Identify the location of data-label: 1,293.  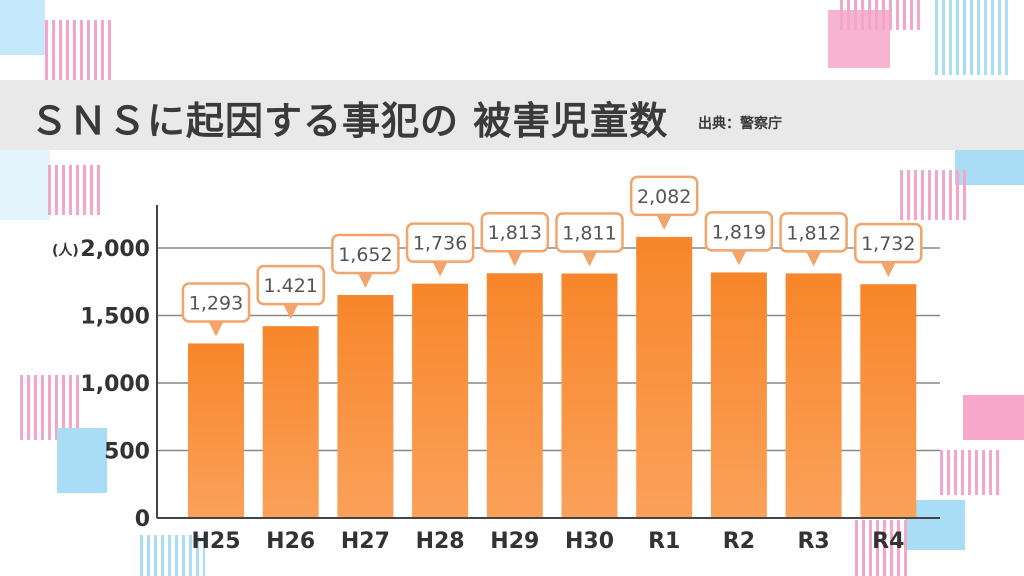
(216, 303).